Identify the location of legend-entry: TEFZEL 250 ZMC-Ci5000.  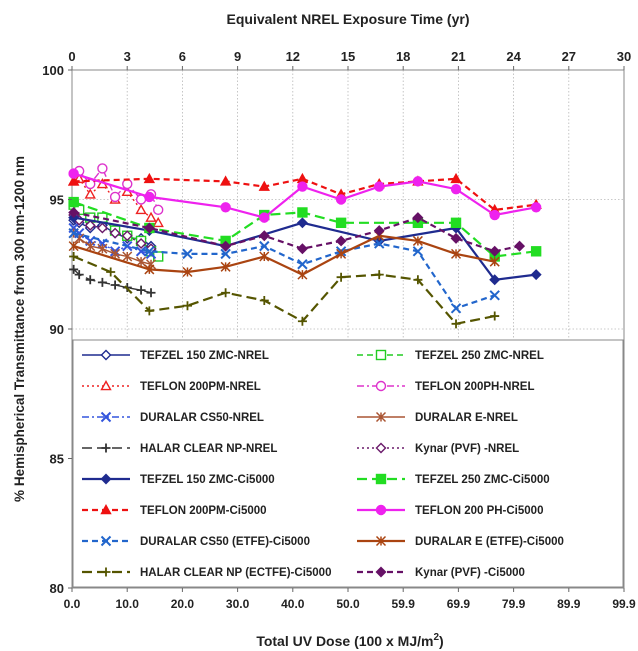
(453, 479).